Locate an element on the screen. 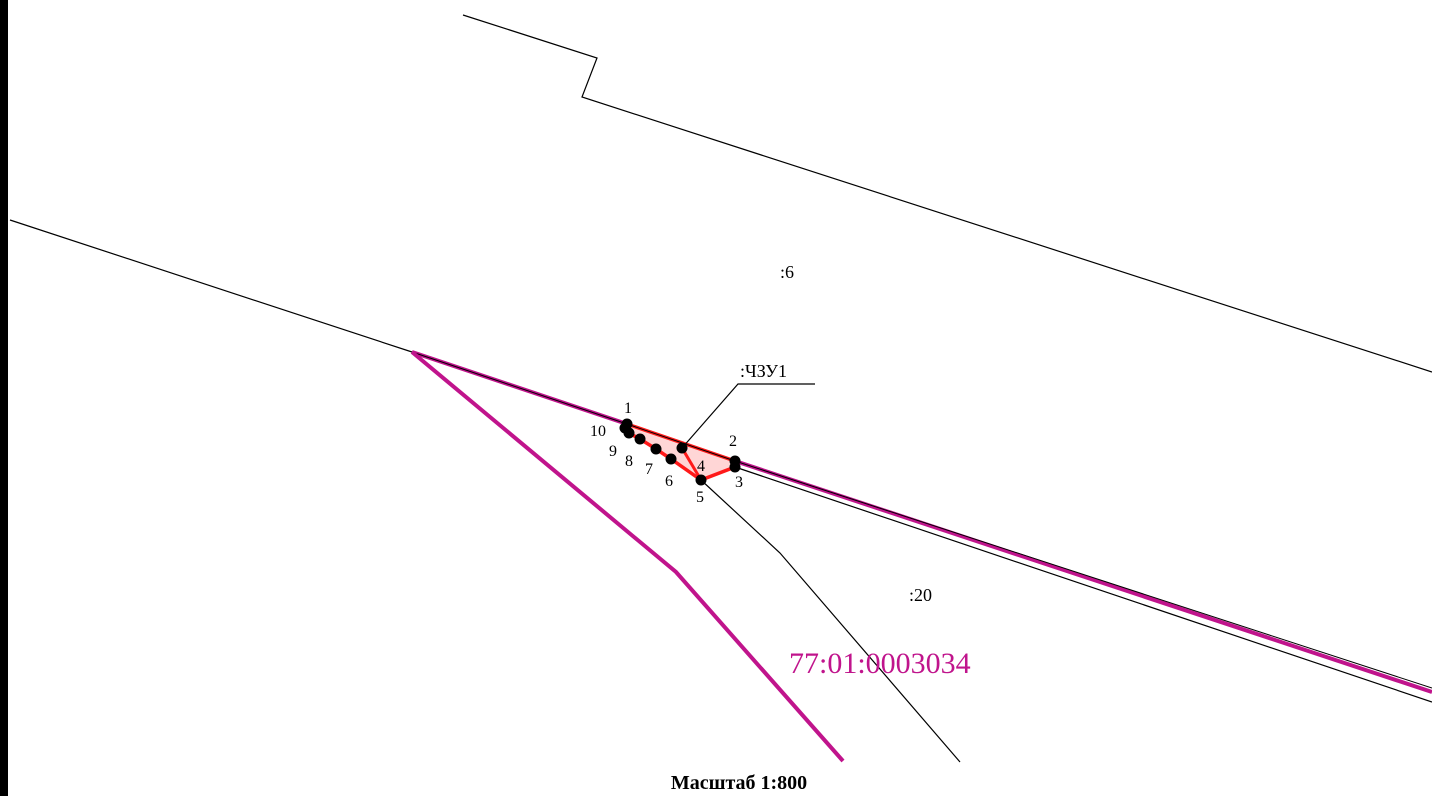 The image size is (1432, 796). point-5-marker is located at coordinates (701, 480).